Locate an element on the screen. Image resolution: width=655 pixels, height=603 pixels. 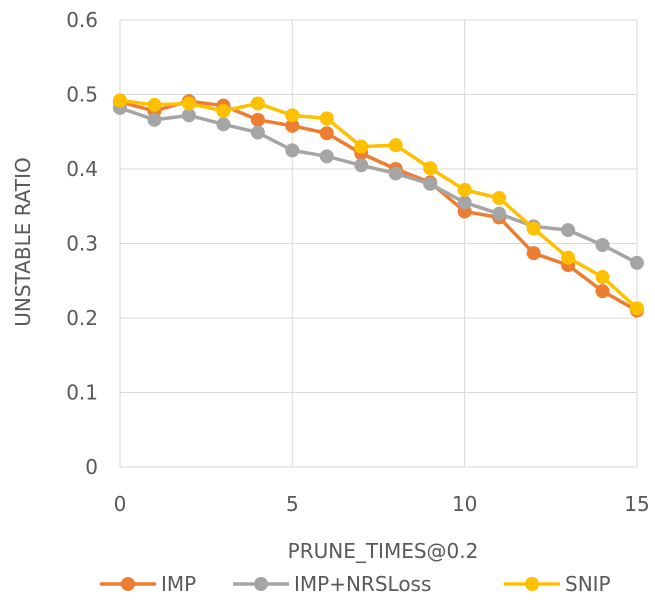
legend: IMP IMP+NRSLoss SNIP is located at coordinates (355, 584).